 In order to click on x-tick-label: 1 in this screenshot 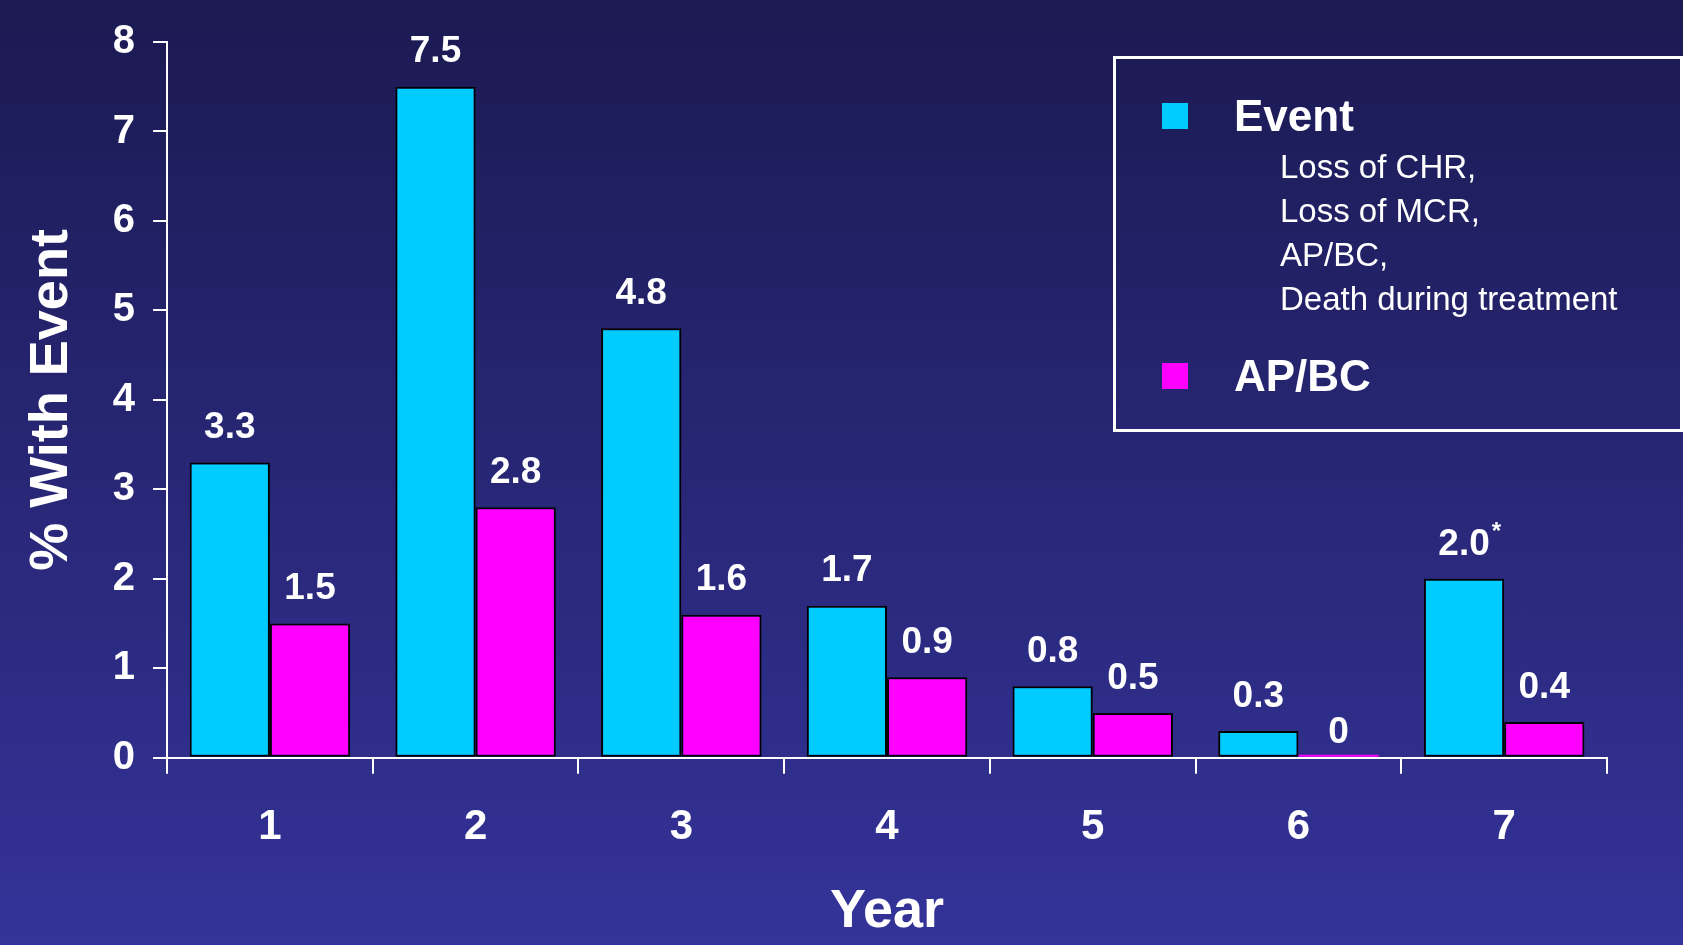, I will do `click(270, 824)`.